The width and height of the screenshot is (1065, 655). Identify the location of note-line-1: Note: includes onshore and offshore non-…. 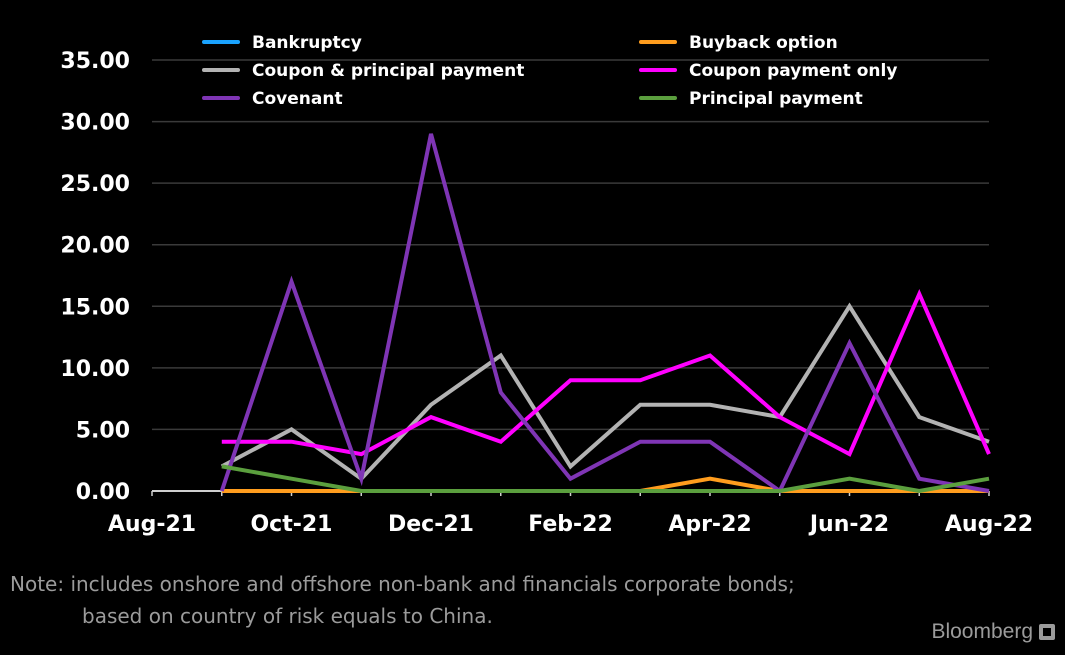
(402, 584).